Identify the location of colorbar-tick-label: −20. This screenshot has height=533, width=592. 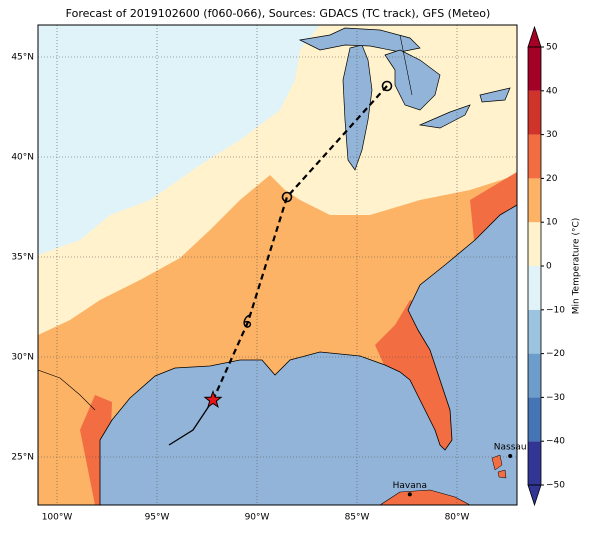
(555, 354).